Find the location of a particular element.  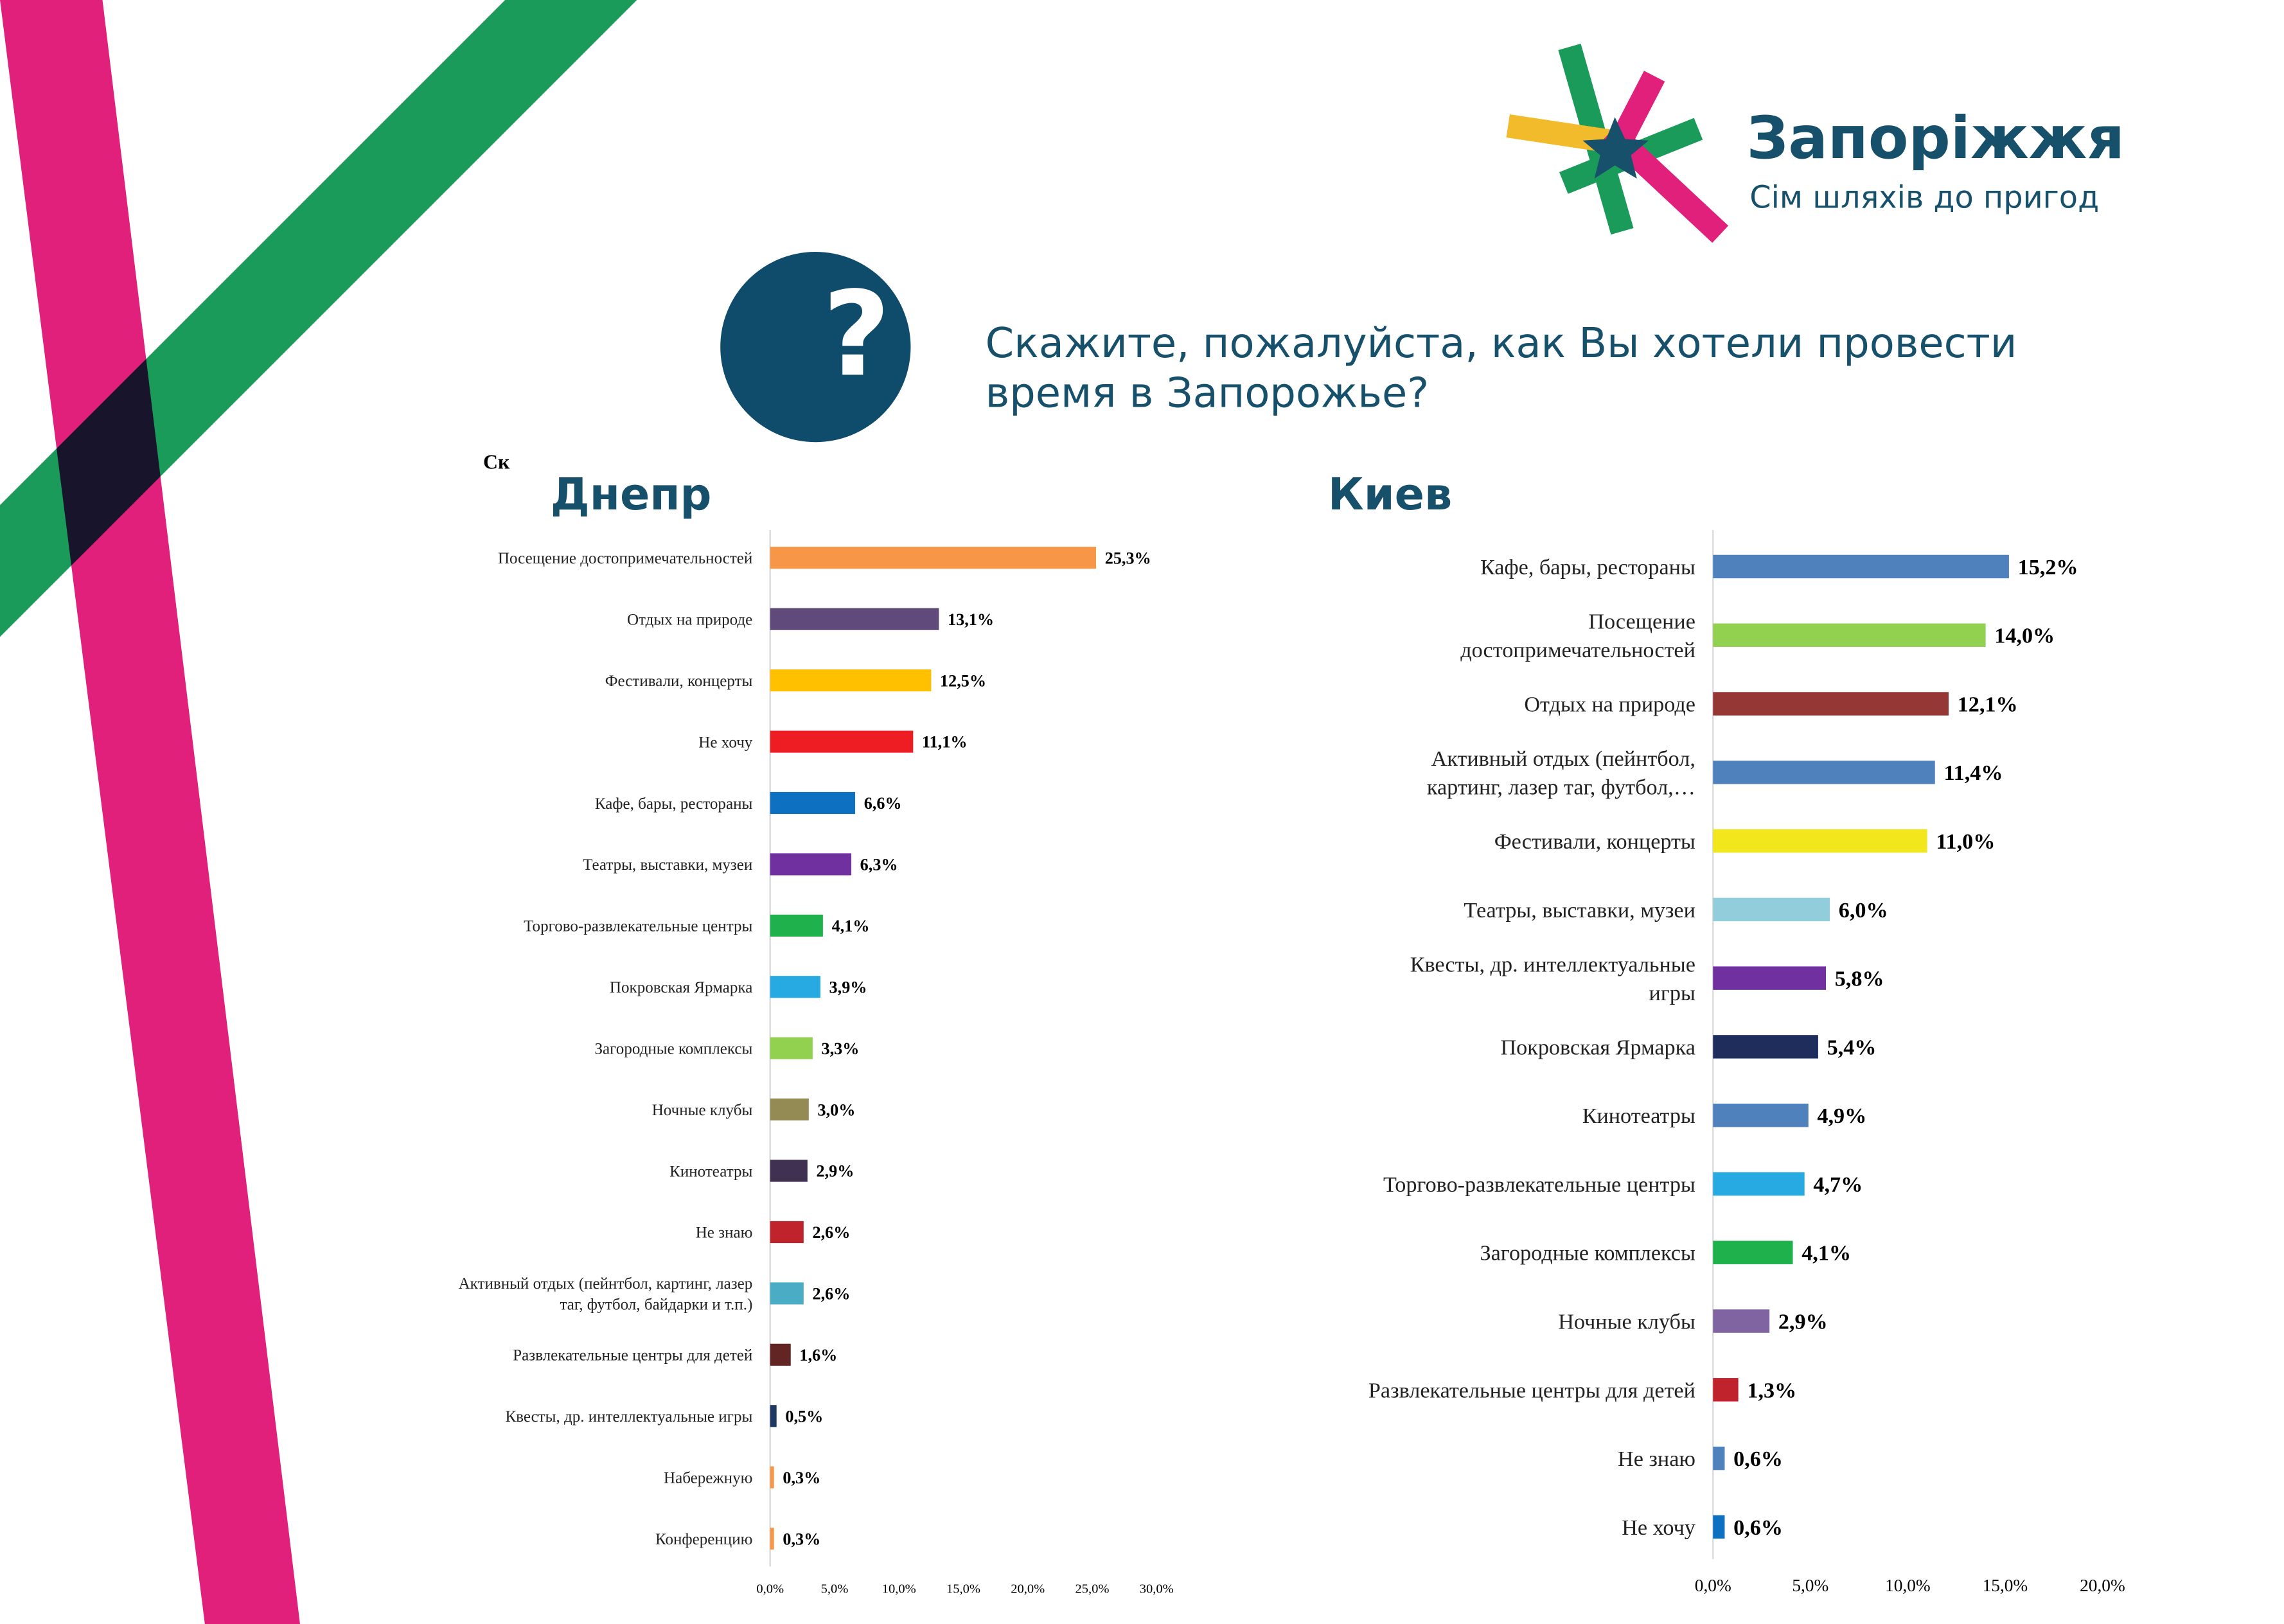

category-label: Набережную is located at coordinates (708, 1478).